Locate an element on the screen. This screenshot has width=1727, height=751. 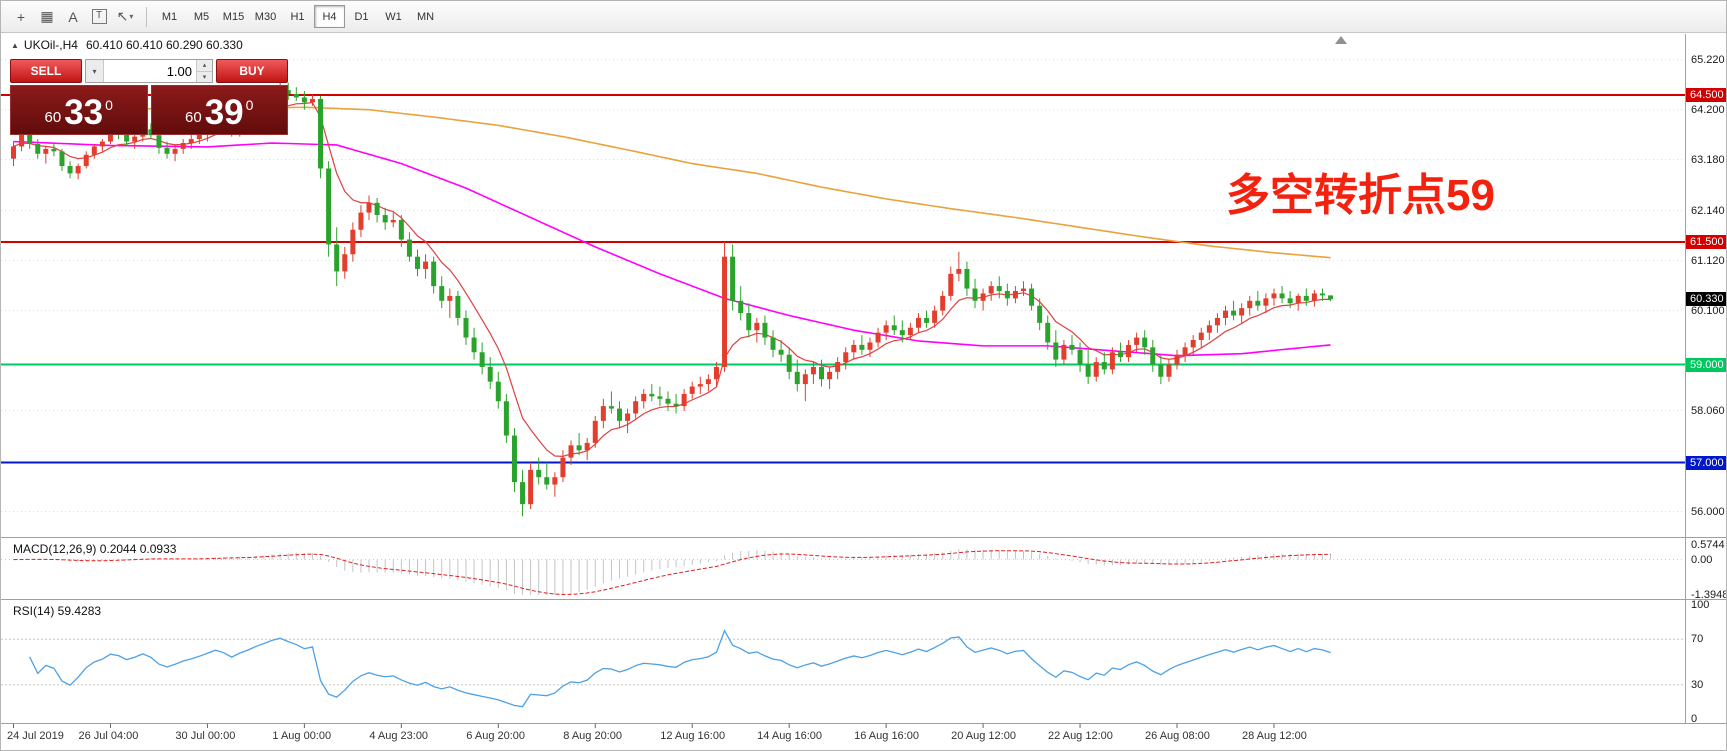
price-axis-label: 63.180 is located at coordinates (1708, 159).